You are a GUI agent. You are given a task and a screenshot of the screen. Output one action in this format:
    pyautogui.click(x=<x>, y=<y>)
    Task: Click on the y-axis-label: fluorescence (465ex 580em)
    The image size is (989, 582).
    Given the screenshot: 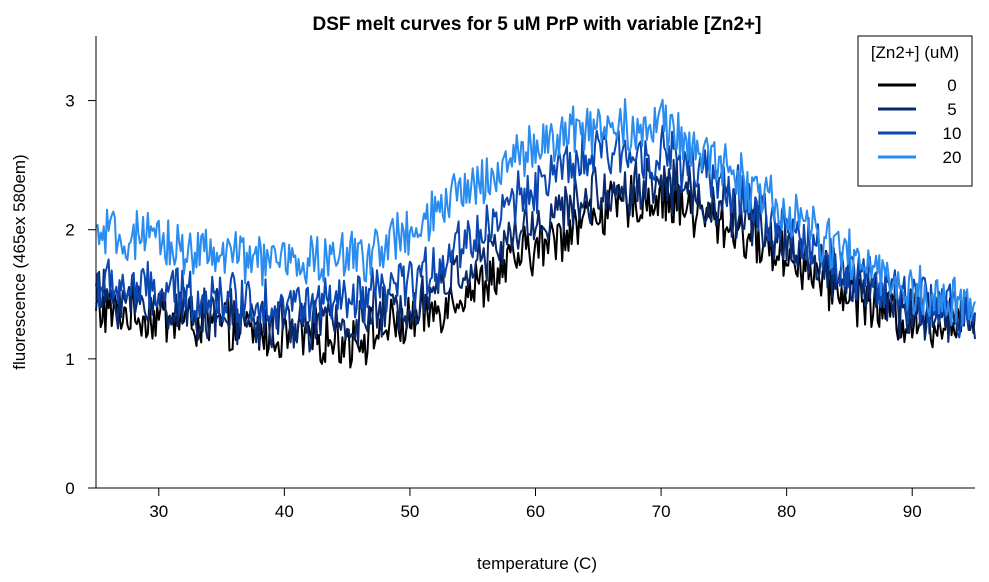 What is the action you would take?
    pyautogui.click(x=19, y=261)
    